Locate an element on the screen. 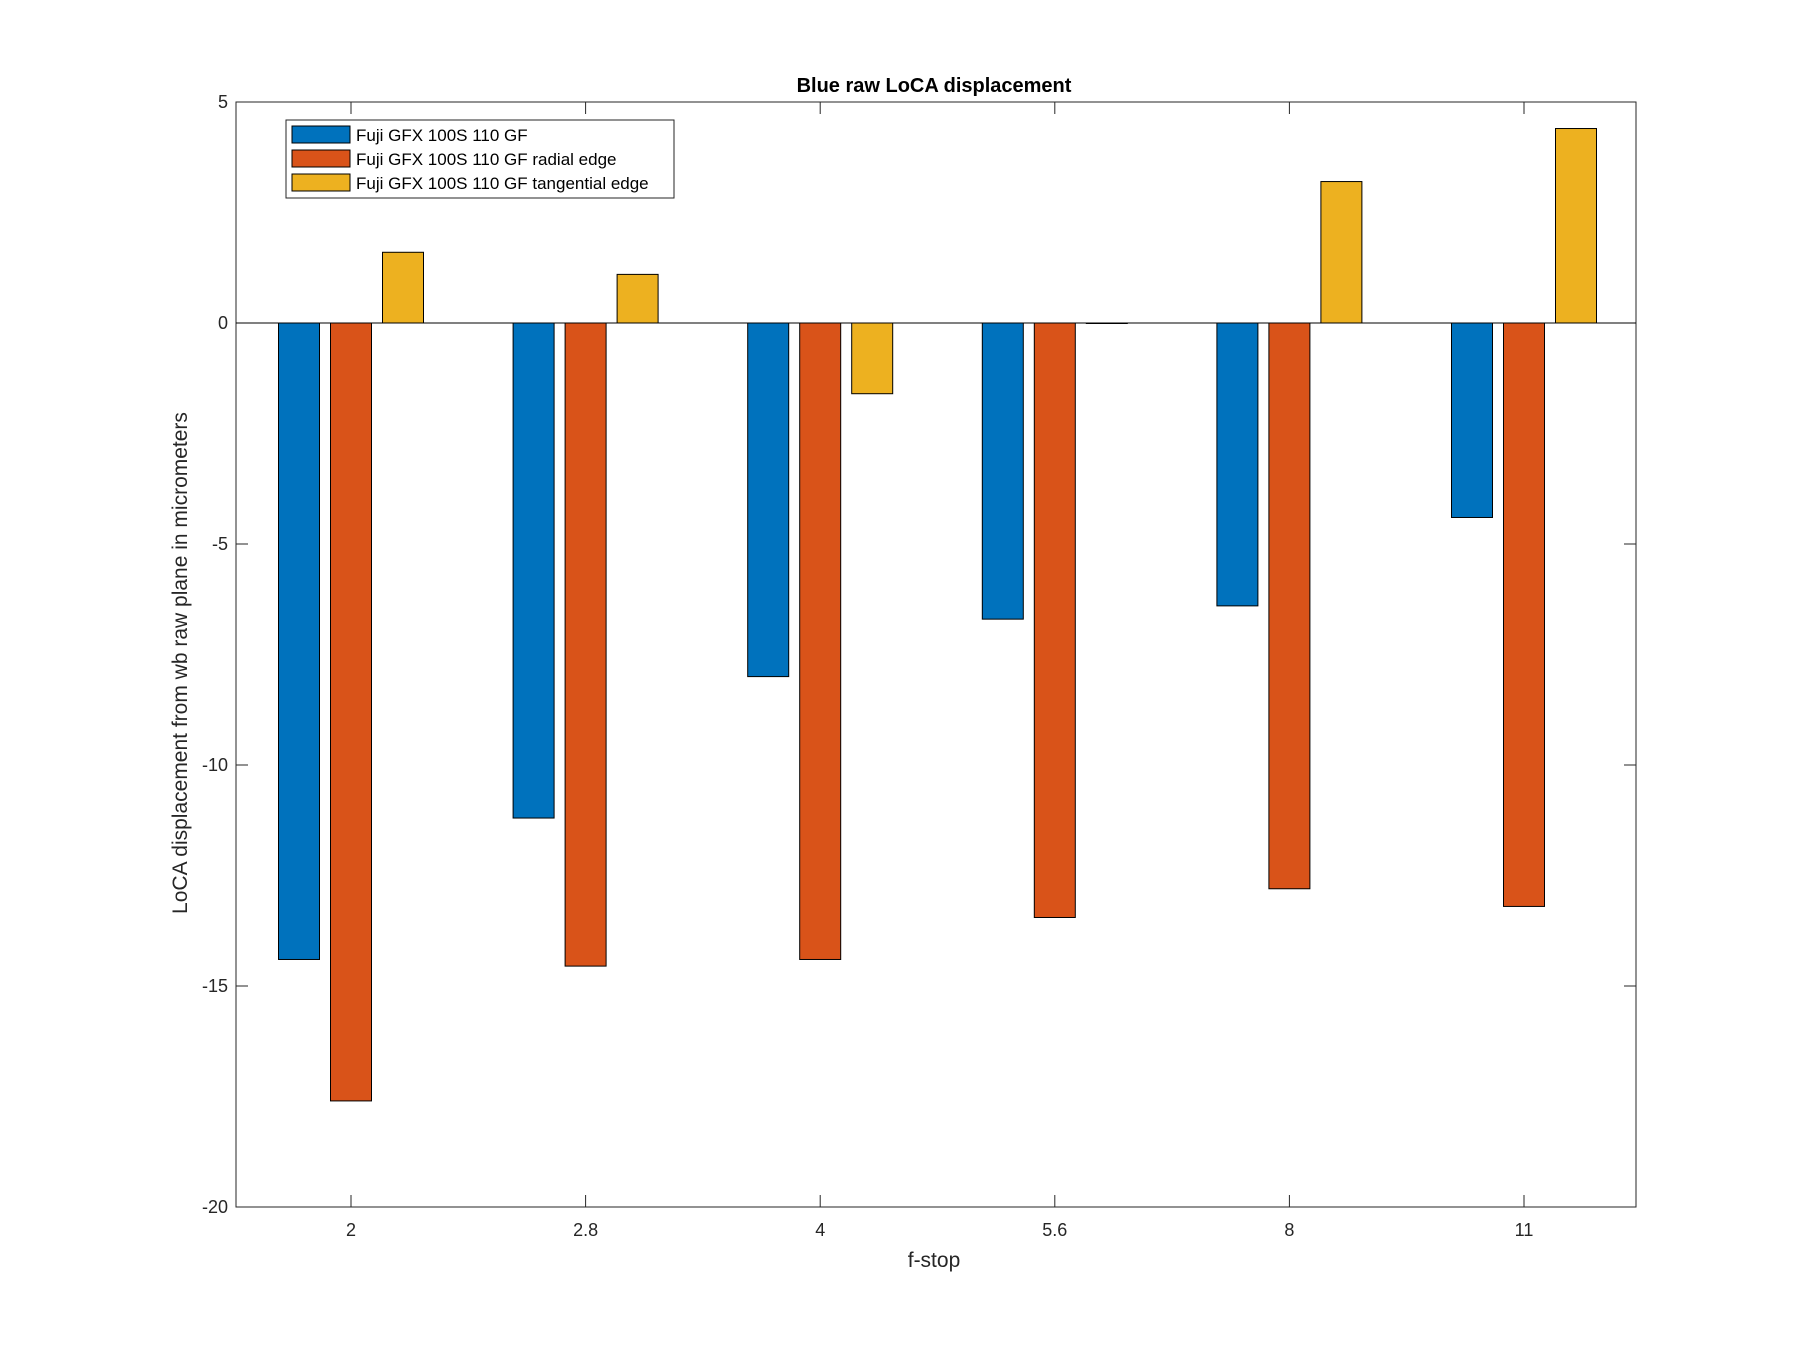 The image size is (1800, 1350). y-tick-label: -20 is located at coordinates (215, 1207).